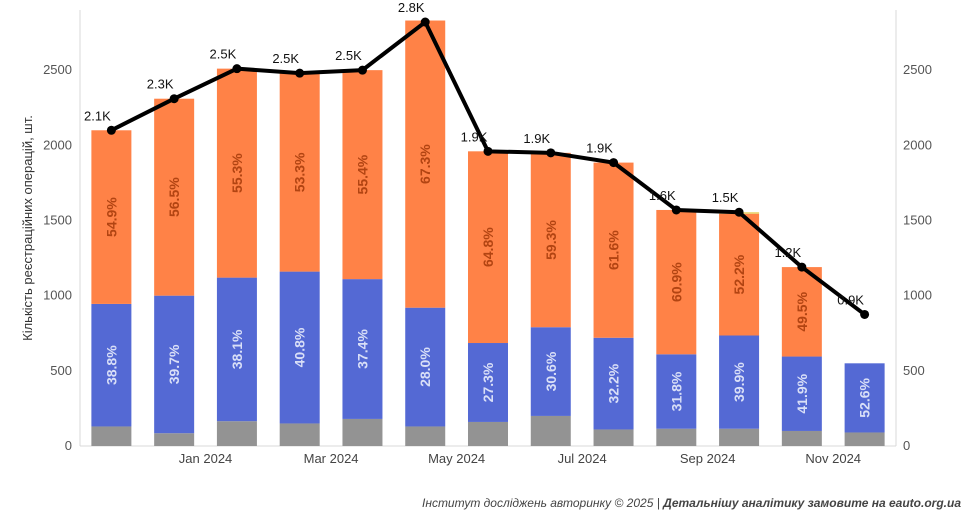 Image resolution: width=975 pixels, height=519 pixels. Describe the element at coordinates (68, 445) in the screenshot. I see `y-tick-label-left: 0` at that location.